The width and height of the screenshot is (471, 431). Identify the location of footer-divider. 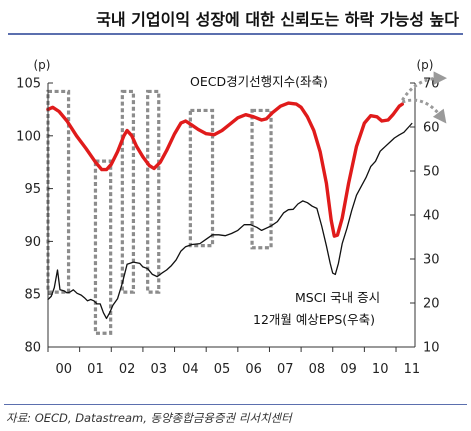
(235, 404).